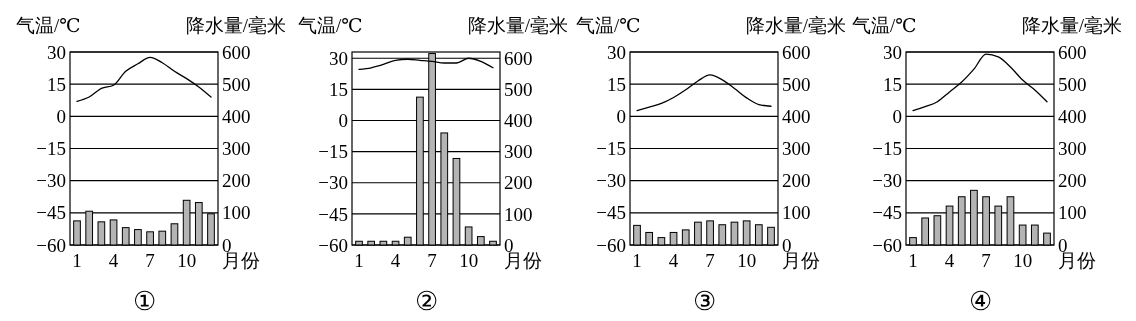  Describe the element at coordinates (426, 301) in the screenshot. I see `text: ②` at that location.